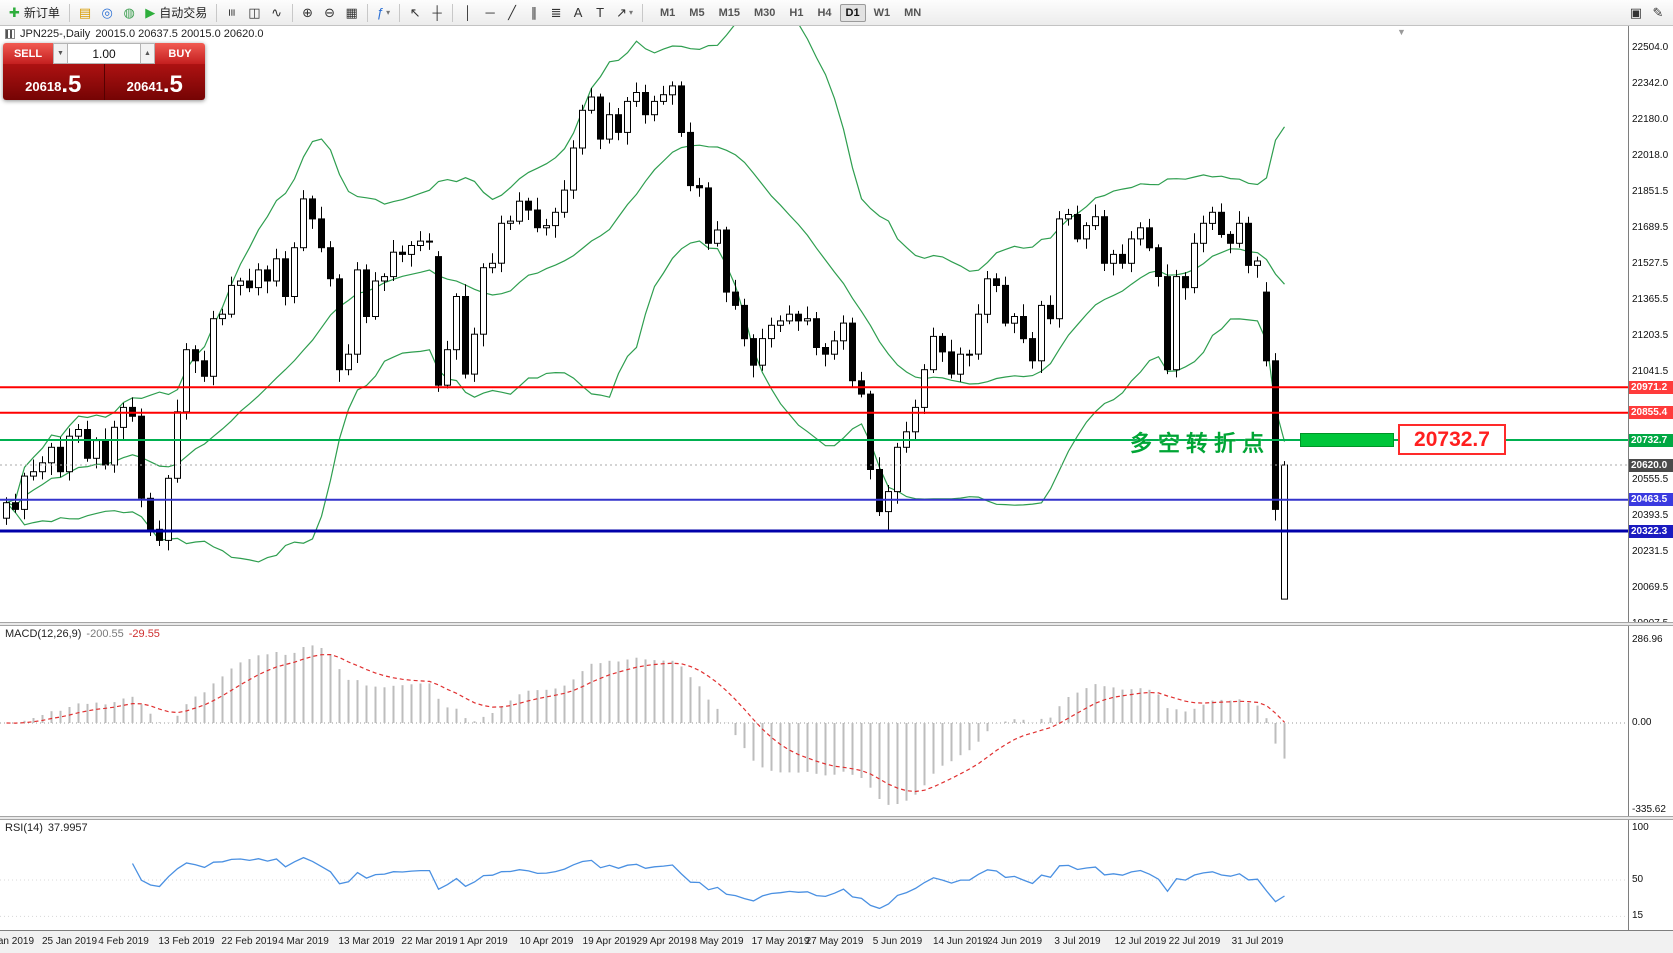 Image resolution: width=1673 pixels, height=953 pixels. Describe the element at coordinates (104, 53) in the screenshot. I see `lot-size-input: 1.00` at that location.